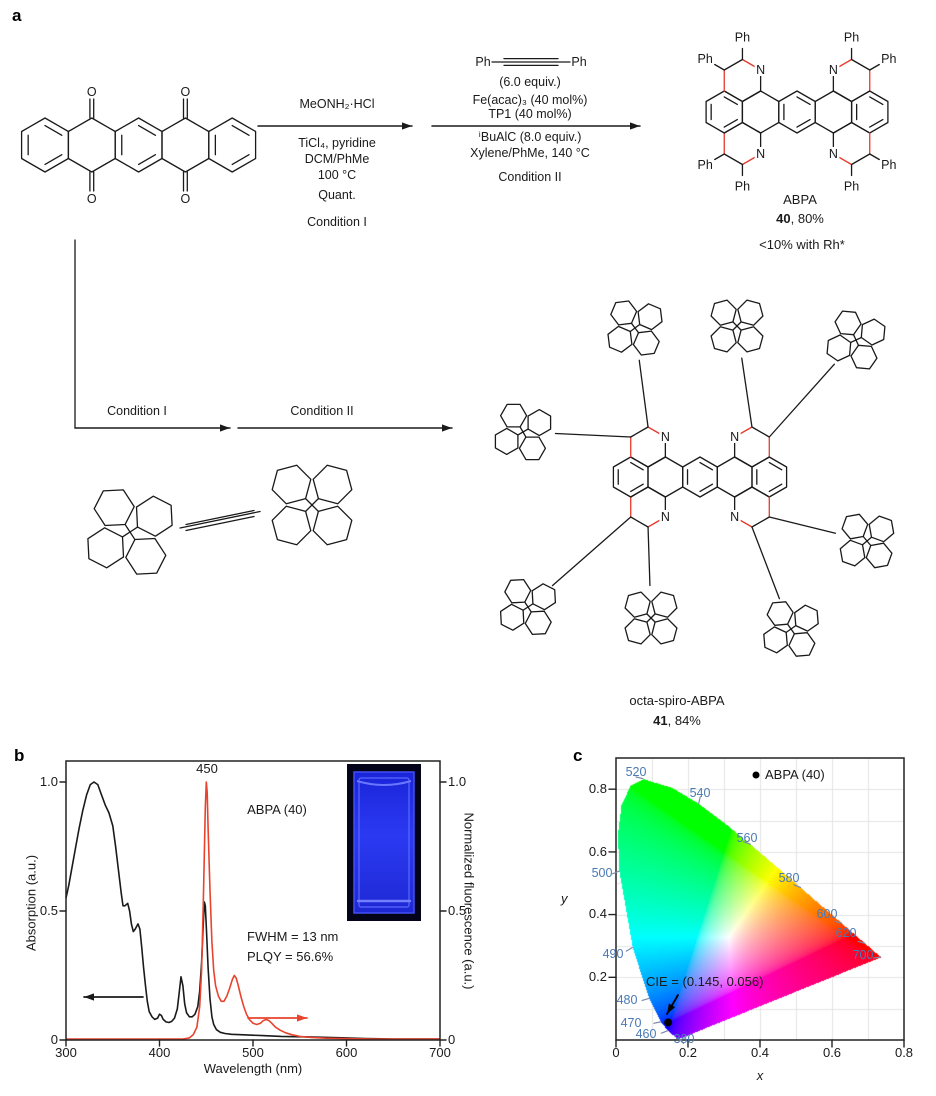  I want to click on cie-diagram-overlay, so click(756, 902).